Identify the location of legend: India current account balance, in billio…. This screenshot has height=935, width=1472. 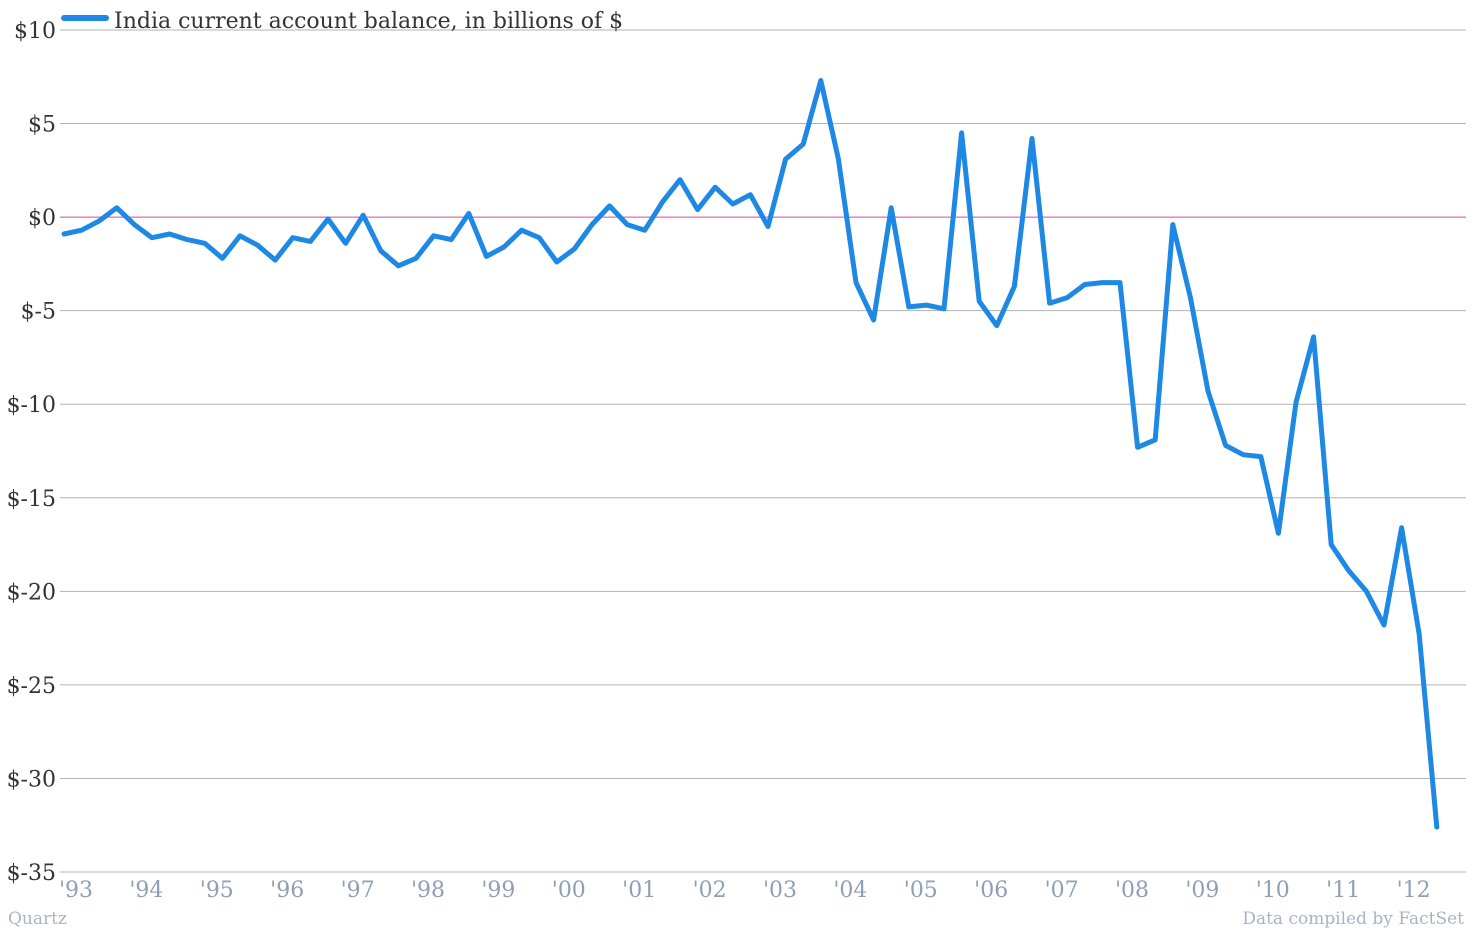
(342, 21).